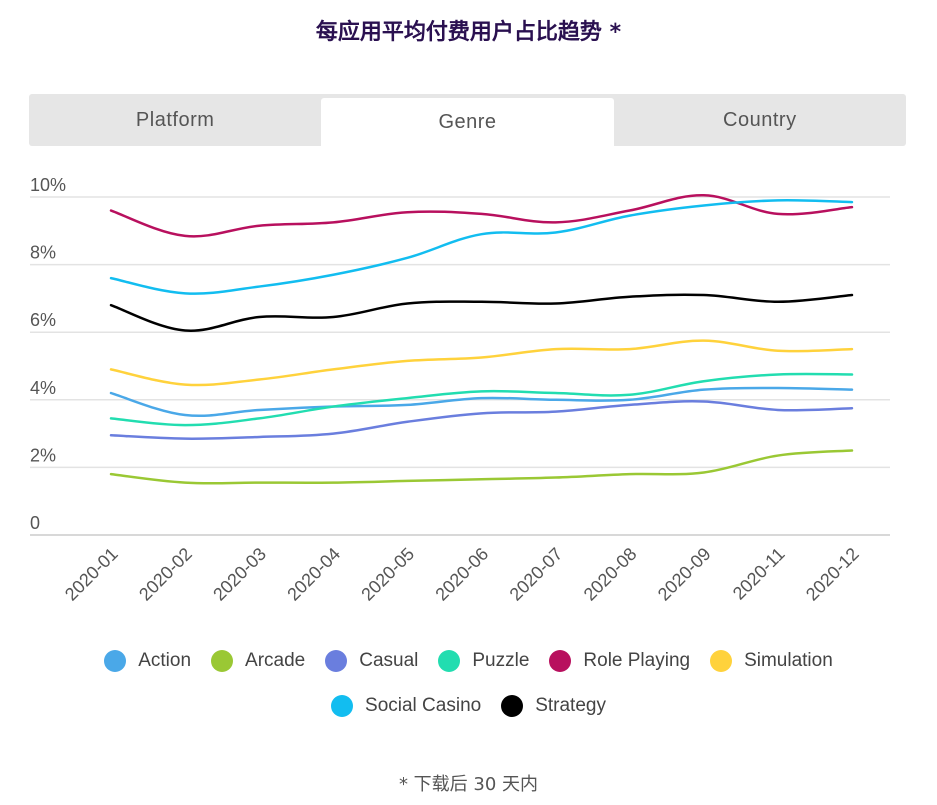 The width and height of the screenshot is (937, 805). I want to click on legend-swatch-puzzle, so click(449, 661).